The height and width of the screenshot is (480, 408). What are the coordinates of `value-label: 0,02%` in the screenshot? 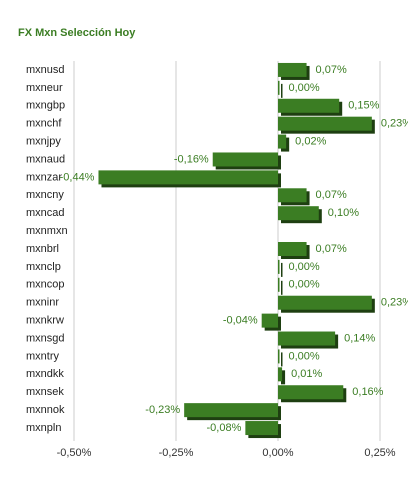 It's located at (310, 141).